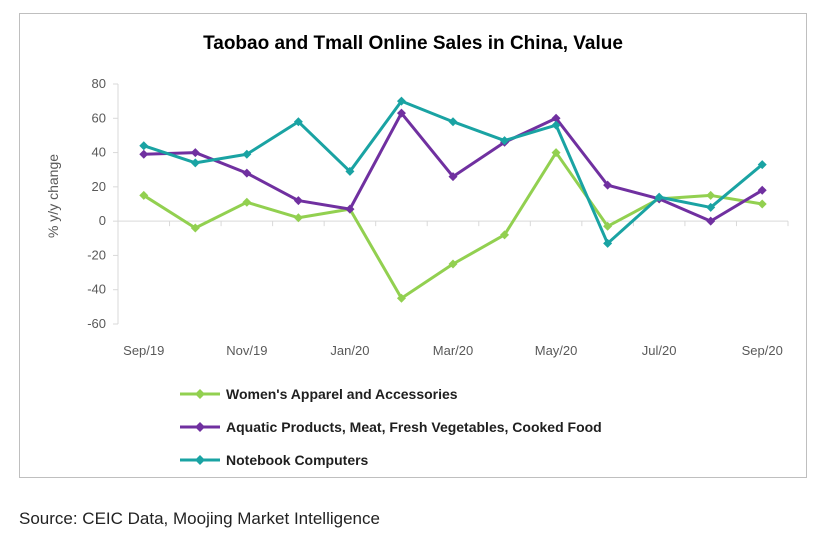  What do you see at coordinates (102, 220) in the screenshot?
I see `y-tick-label: 0` at bounding box center [102, 220].